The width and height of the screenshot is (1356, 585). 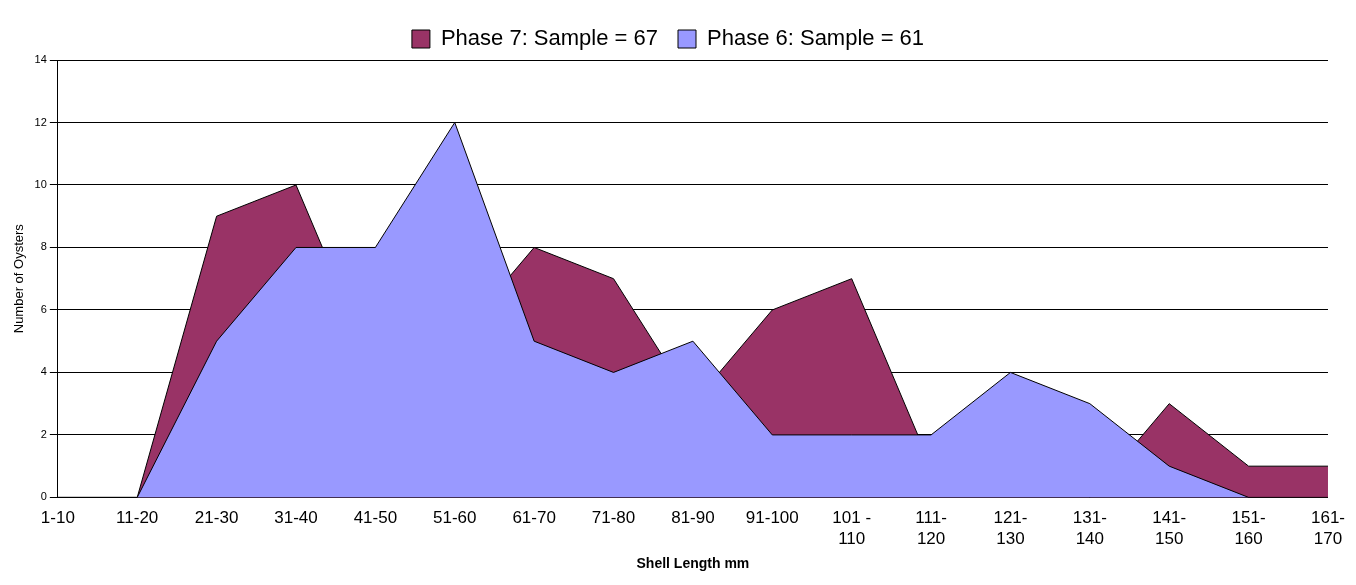 What do you see at coordinates (40, 59) in the screenshot?
I see `y-tick-label: 14` at bounding box center [40, 59].